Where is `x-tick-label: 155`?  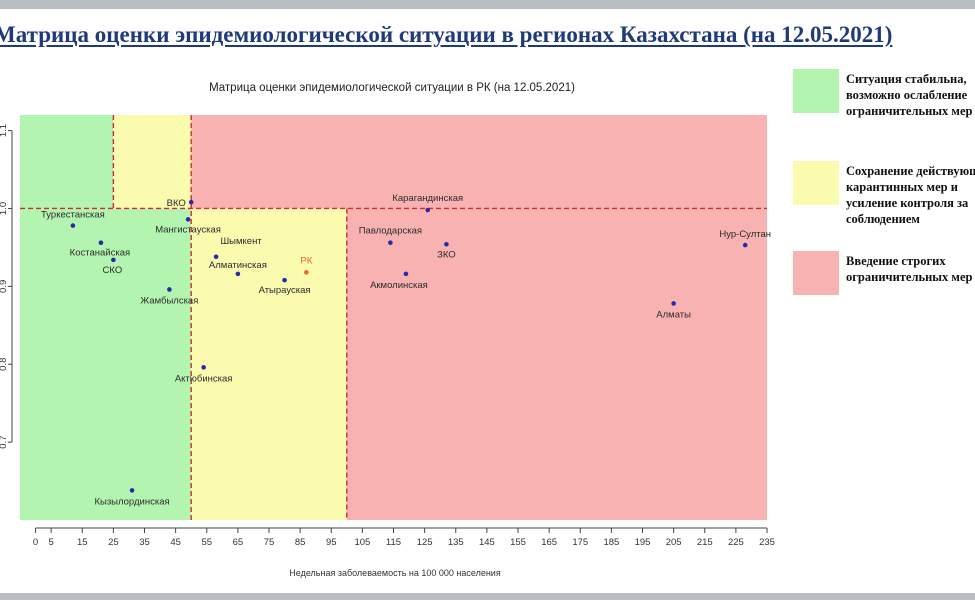
x-tick-label: 155 is located at coordinates (518, 542).